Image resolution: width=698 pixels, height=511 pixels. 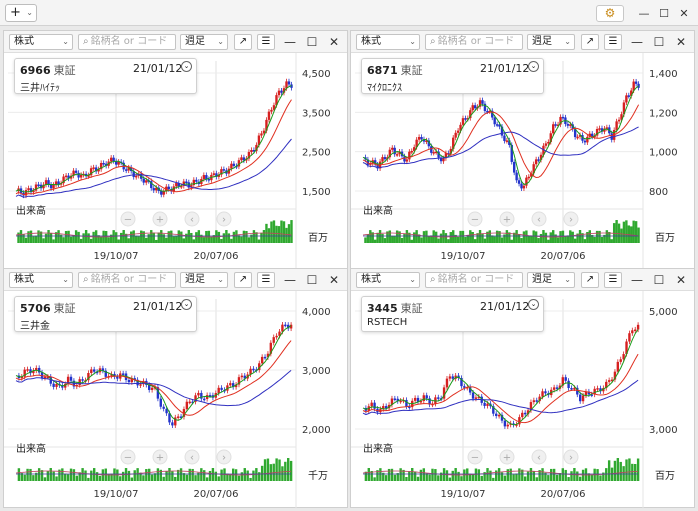 I want to click on maximize-icon: ☐, so click(x=664, y=13).